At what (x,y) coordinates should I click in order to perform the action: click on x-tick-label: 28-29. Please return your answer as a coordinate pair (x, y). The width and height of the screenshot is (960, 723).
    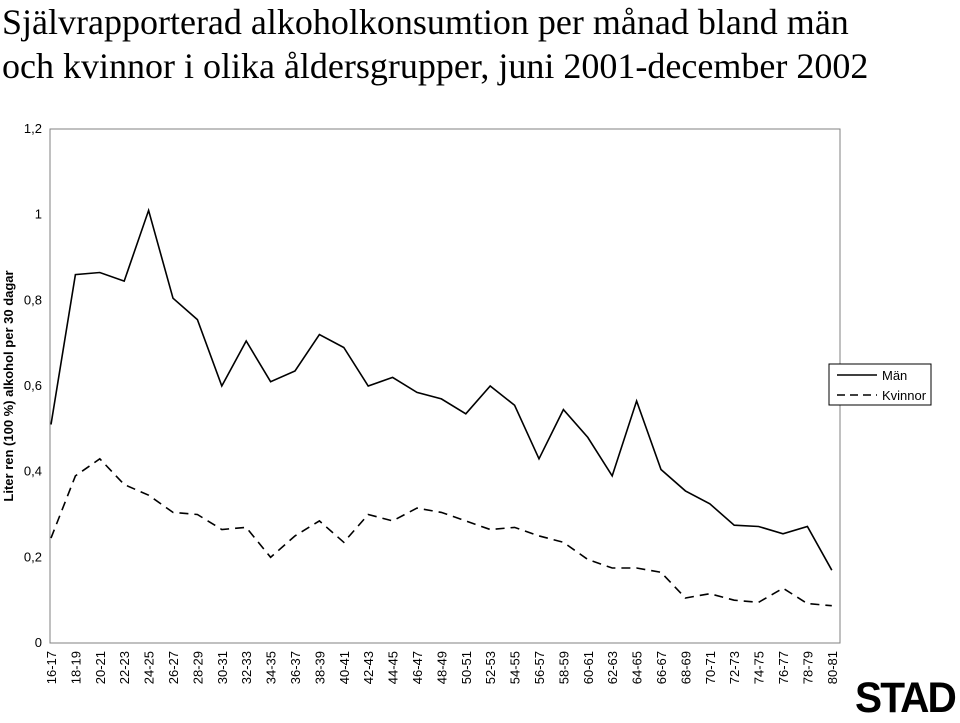
    Looking at the image, I should click on (197, 667).